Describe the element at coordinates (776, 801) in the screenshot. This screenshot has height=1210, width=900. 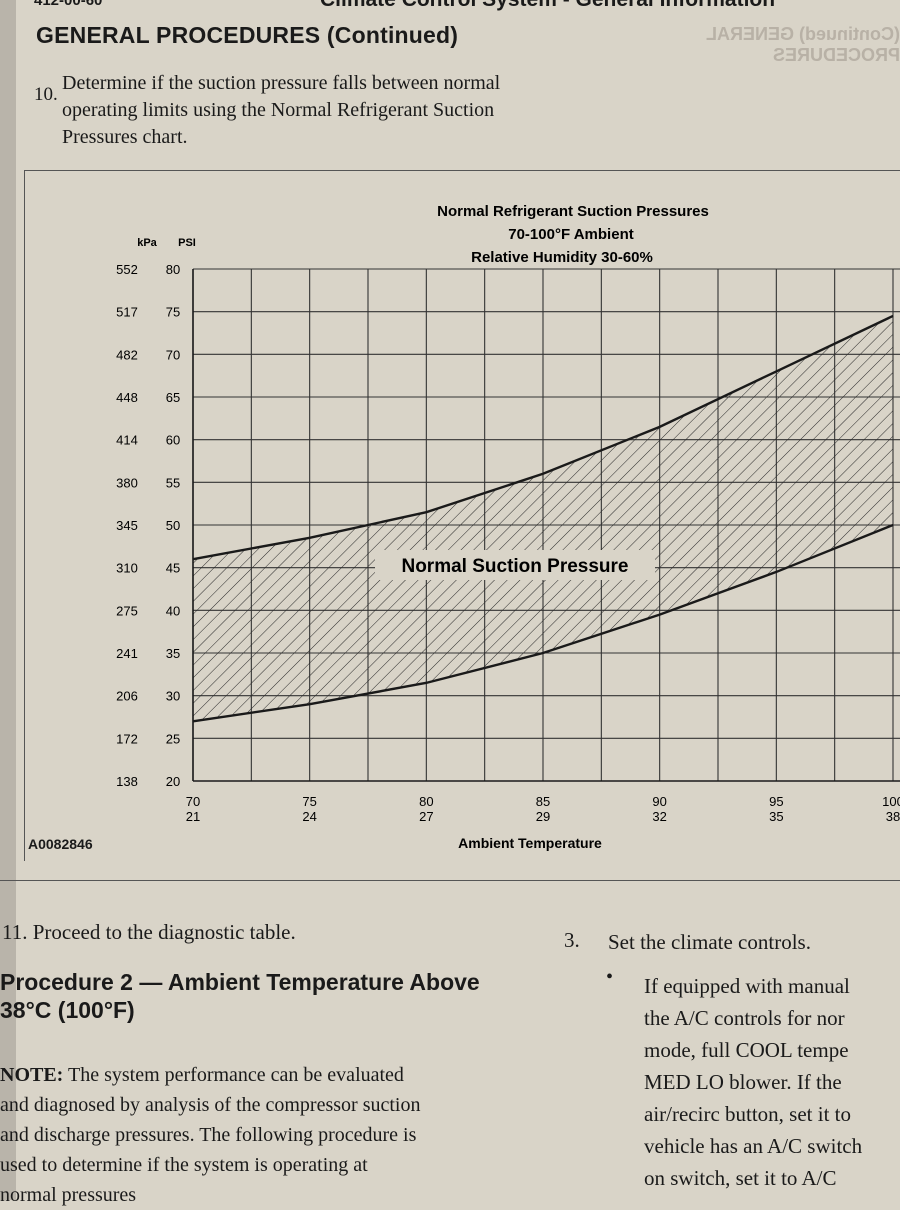
I see `x-tick-label-f: 95` at that location.